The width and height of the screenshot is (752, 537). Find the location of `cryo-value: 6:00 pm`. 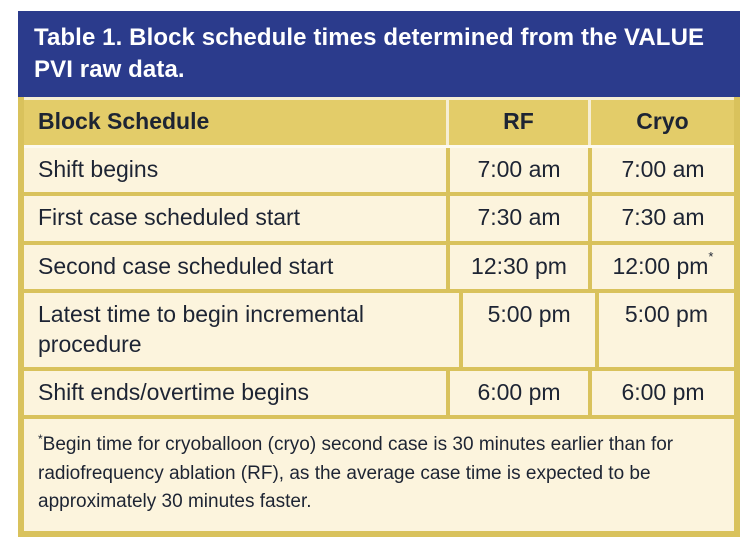

cryo-value: 6:00 pm is located at coordinates (663, 391).